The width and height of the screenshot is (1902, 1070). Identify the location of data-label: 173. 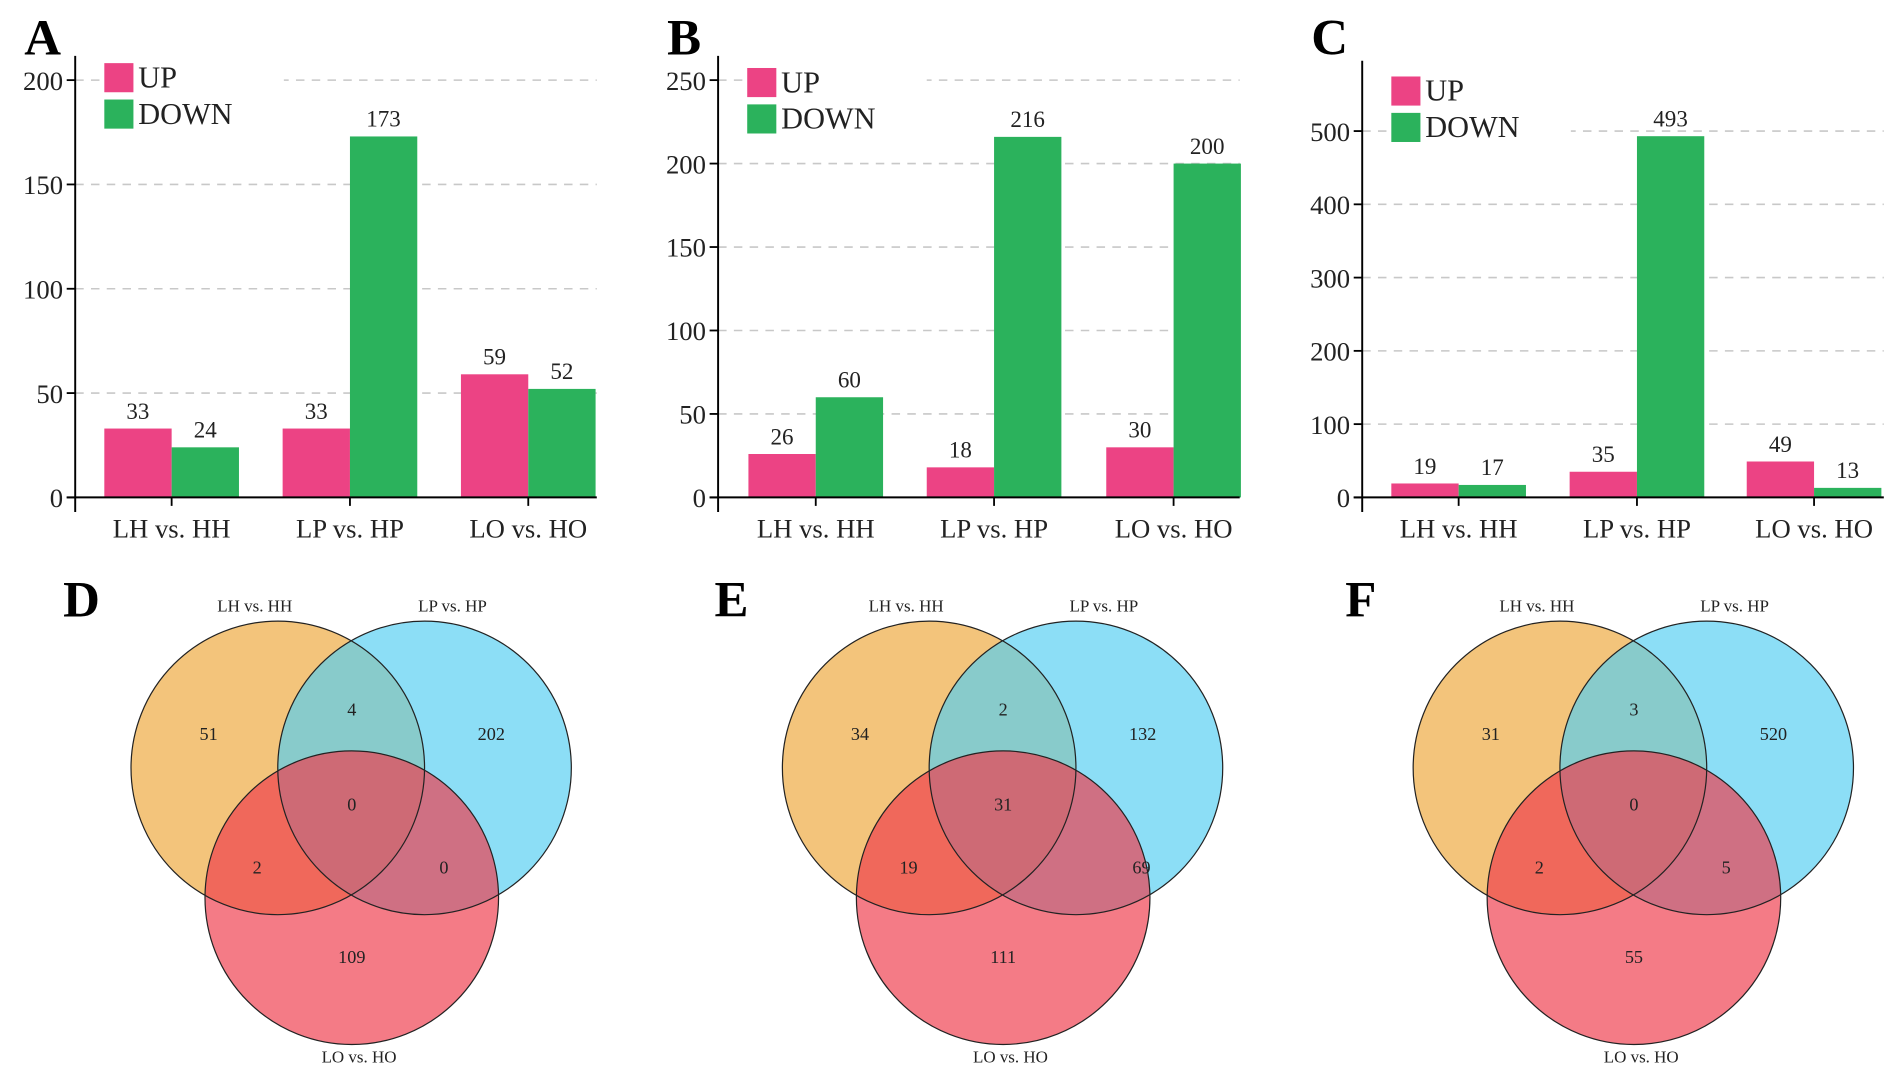
(383, 119).